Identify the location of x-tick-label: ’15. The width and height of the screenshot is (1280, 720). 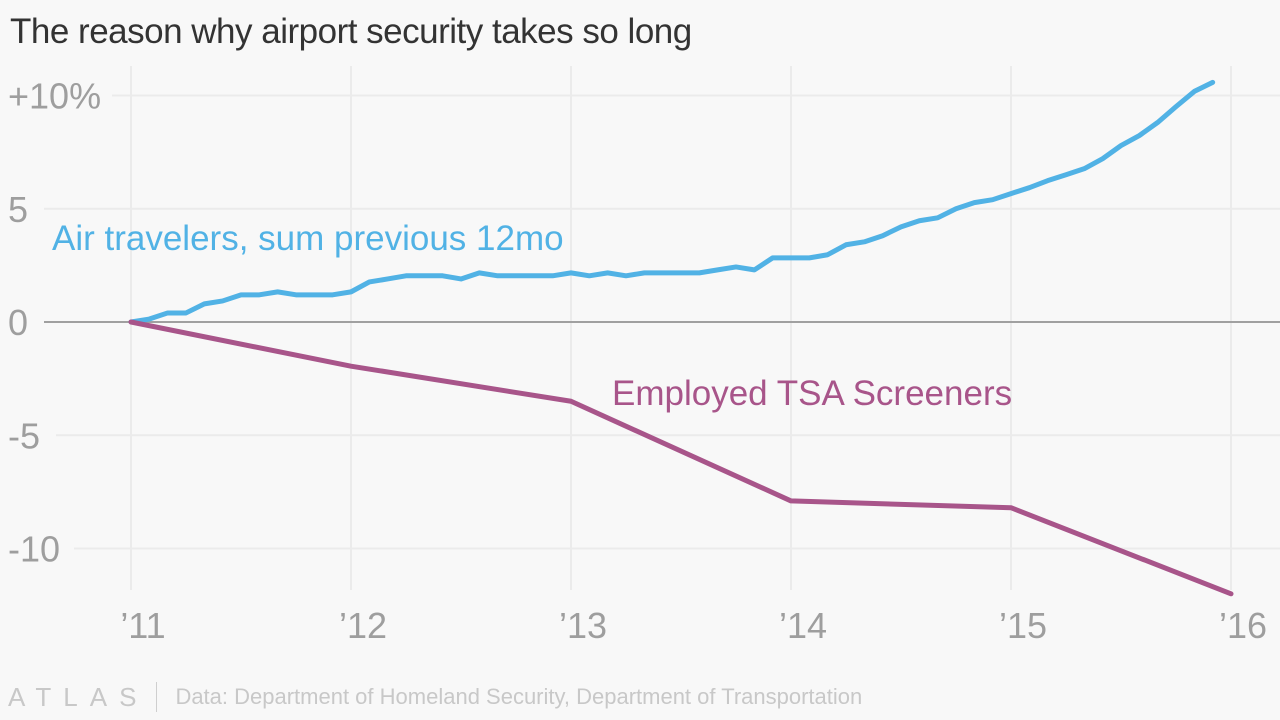
(1023, 625).